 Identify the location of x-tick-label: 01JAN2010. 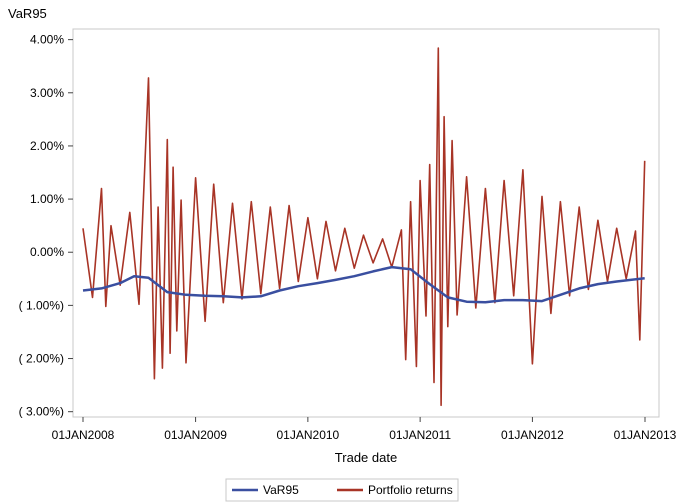
(308, 435).